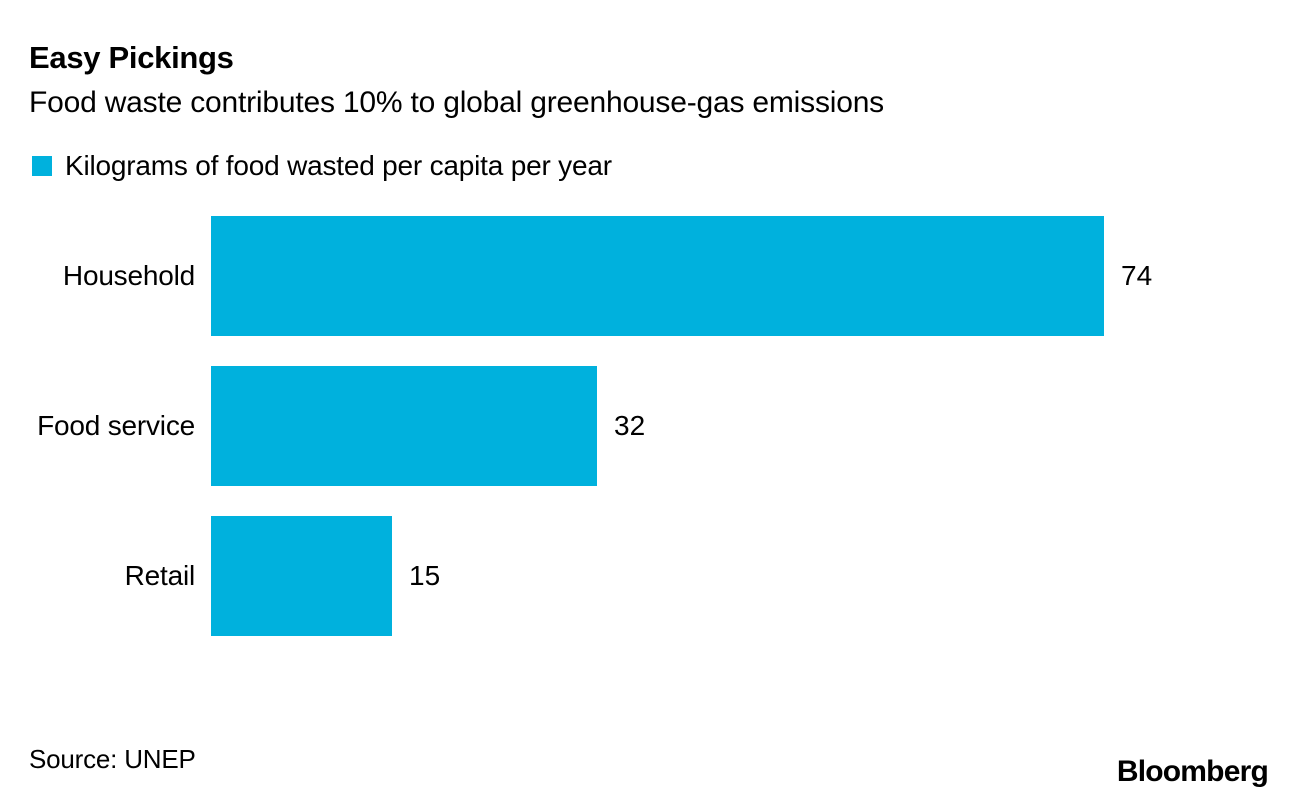 The width and height of the screenshot is (1296, 800). I want to click on category-label: Household, so click(128, 275).